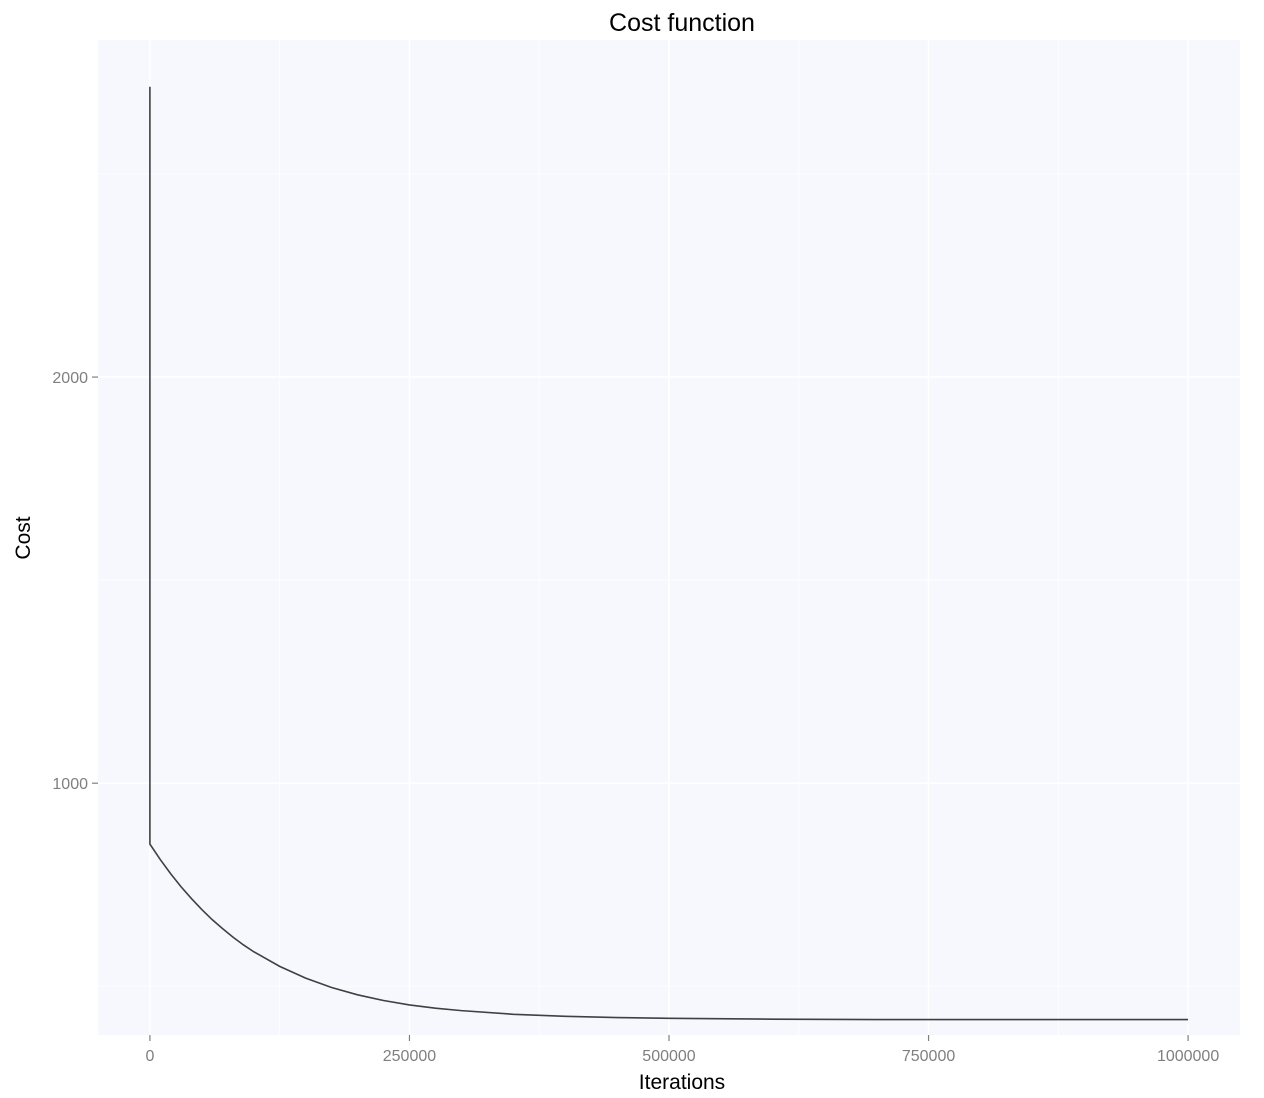  I want to click on y-axis-ticks: 1000 2000, so click(75, 581).